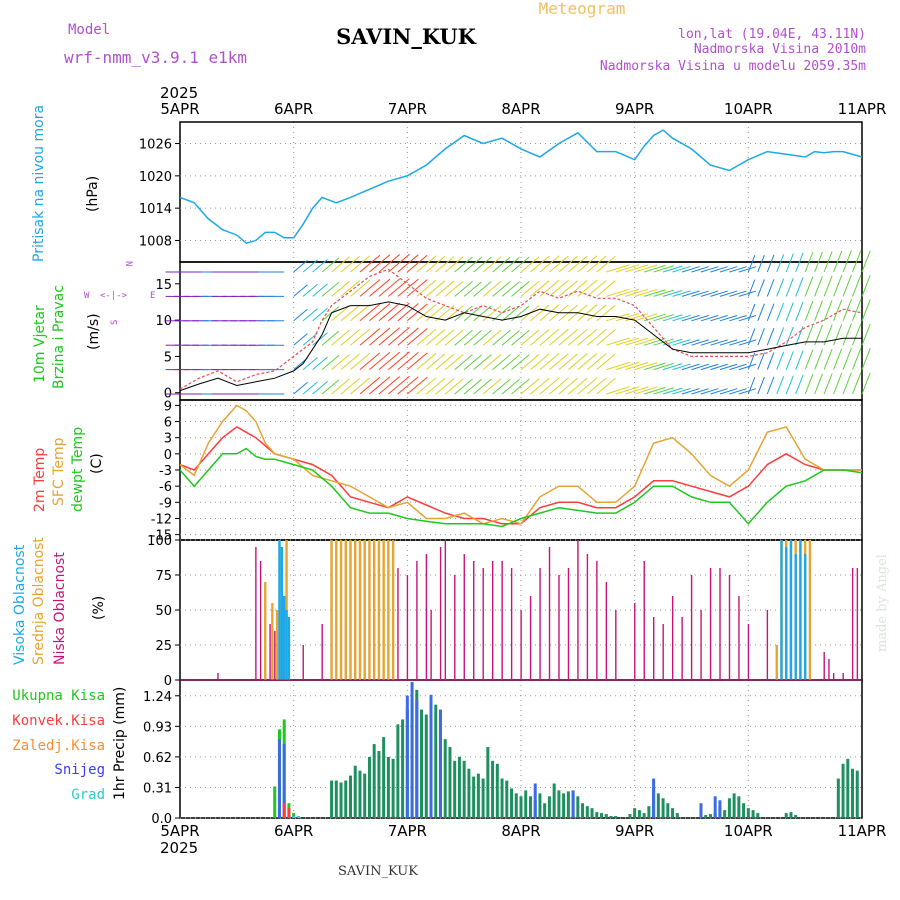 This screenshot has height=900, width=900. Describe the element at coordinates (155, 145) in the screenshot. I see `y-tick-label: 1026` at that location.